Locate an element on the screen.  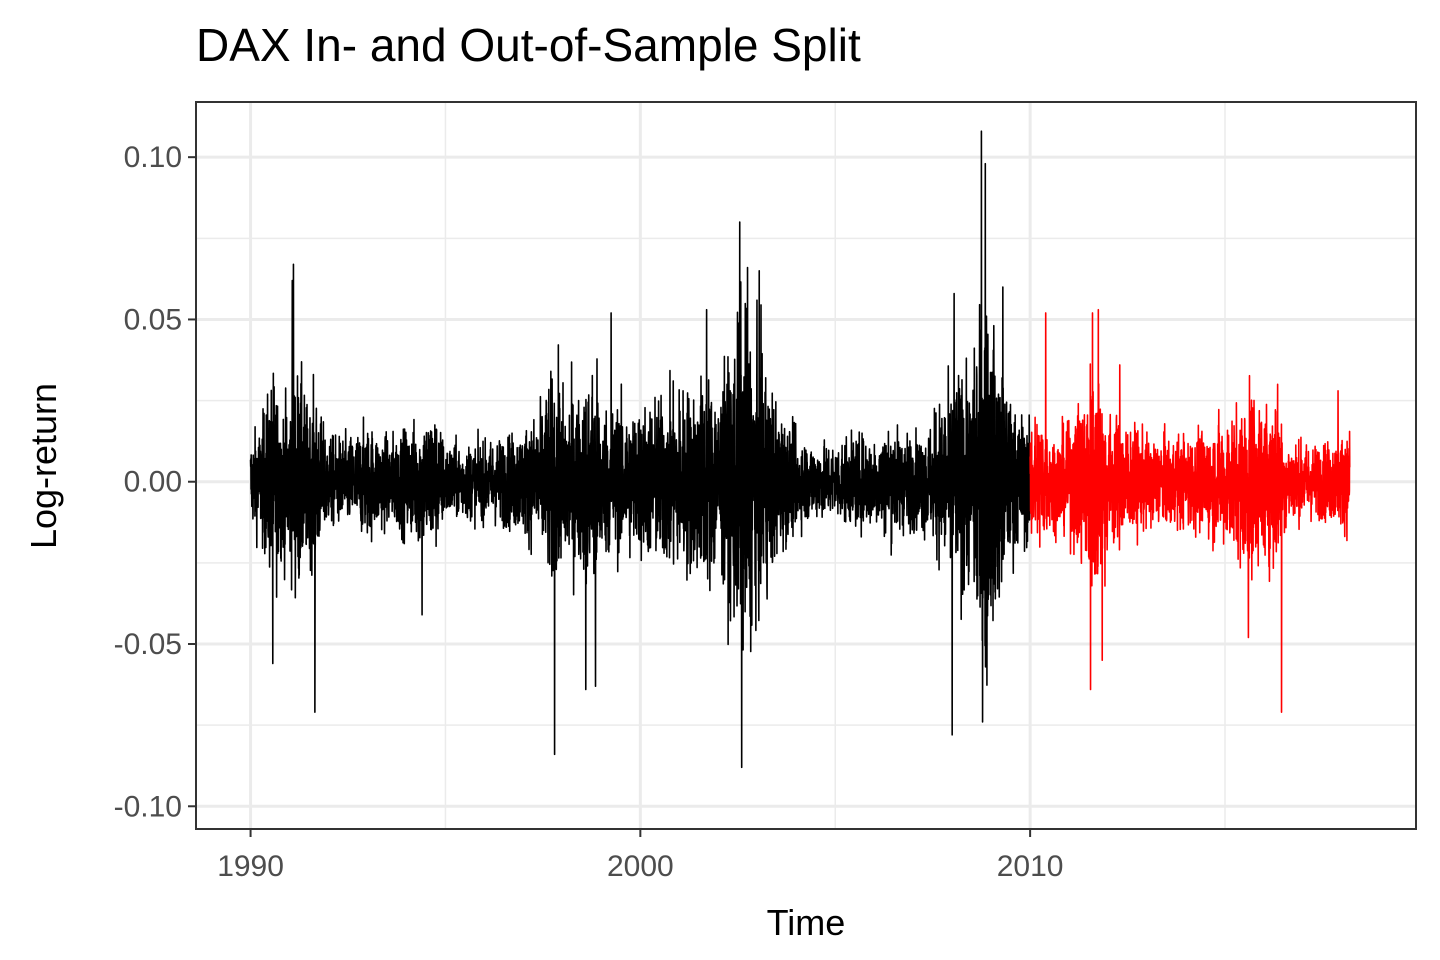
y-tick-label: -0.10 is located at coordinates (148, 806).